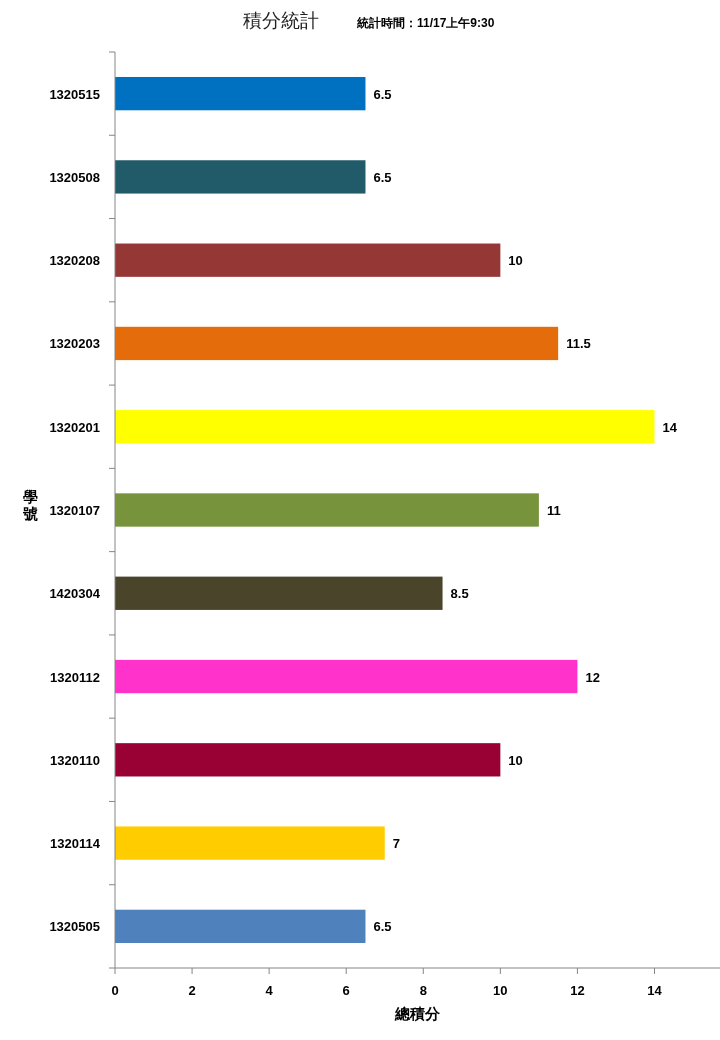 Image resolution: width=720 pixels, height=1040 pixels. I want to click on subtitle: 統計時間：11/17上午9:30, so click(426, 23).